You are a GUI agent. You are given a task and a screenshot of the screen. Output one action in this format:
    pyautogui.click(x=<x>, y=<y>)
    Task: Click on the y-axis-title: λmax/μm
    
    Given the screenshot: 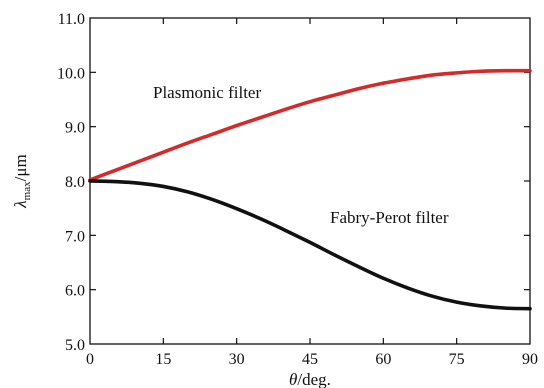 What is the action you would take?
    pyautogui.click(x=22, y=181)
    